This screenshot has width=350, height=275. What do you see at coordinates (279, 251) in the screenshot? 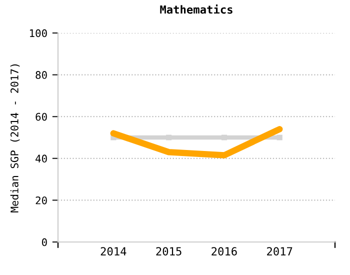
I see `x-tick-label: 2017` at bounding box center [279, 251].